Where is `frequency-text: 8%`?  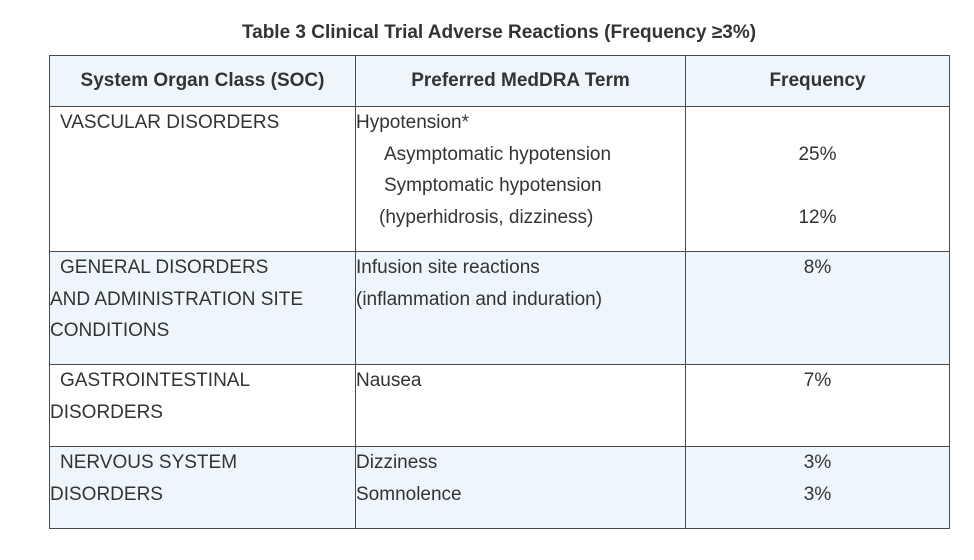 frequency-text: 8% is located at coordinates (817, 267).